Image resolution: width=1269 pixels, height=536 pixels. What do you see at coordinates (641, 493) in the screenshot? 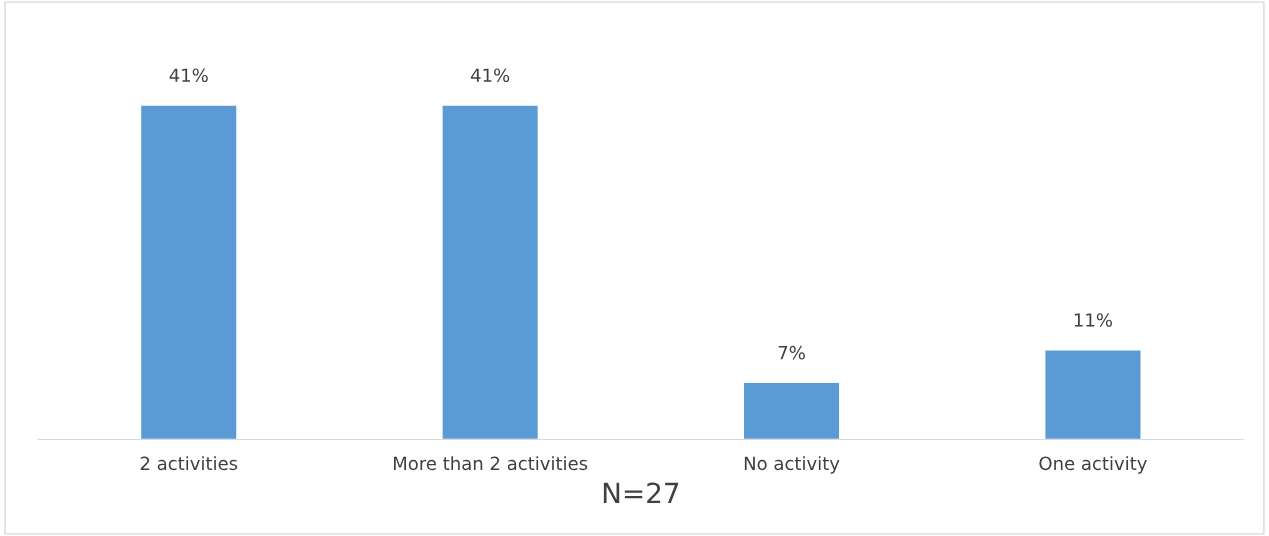
I see `x-axis-title: N=27` at bounding box center [641, 493].